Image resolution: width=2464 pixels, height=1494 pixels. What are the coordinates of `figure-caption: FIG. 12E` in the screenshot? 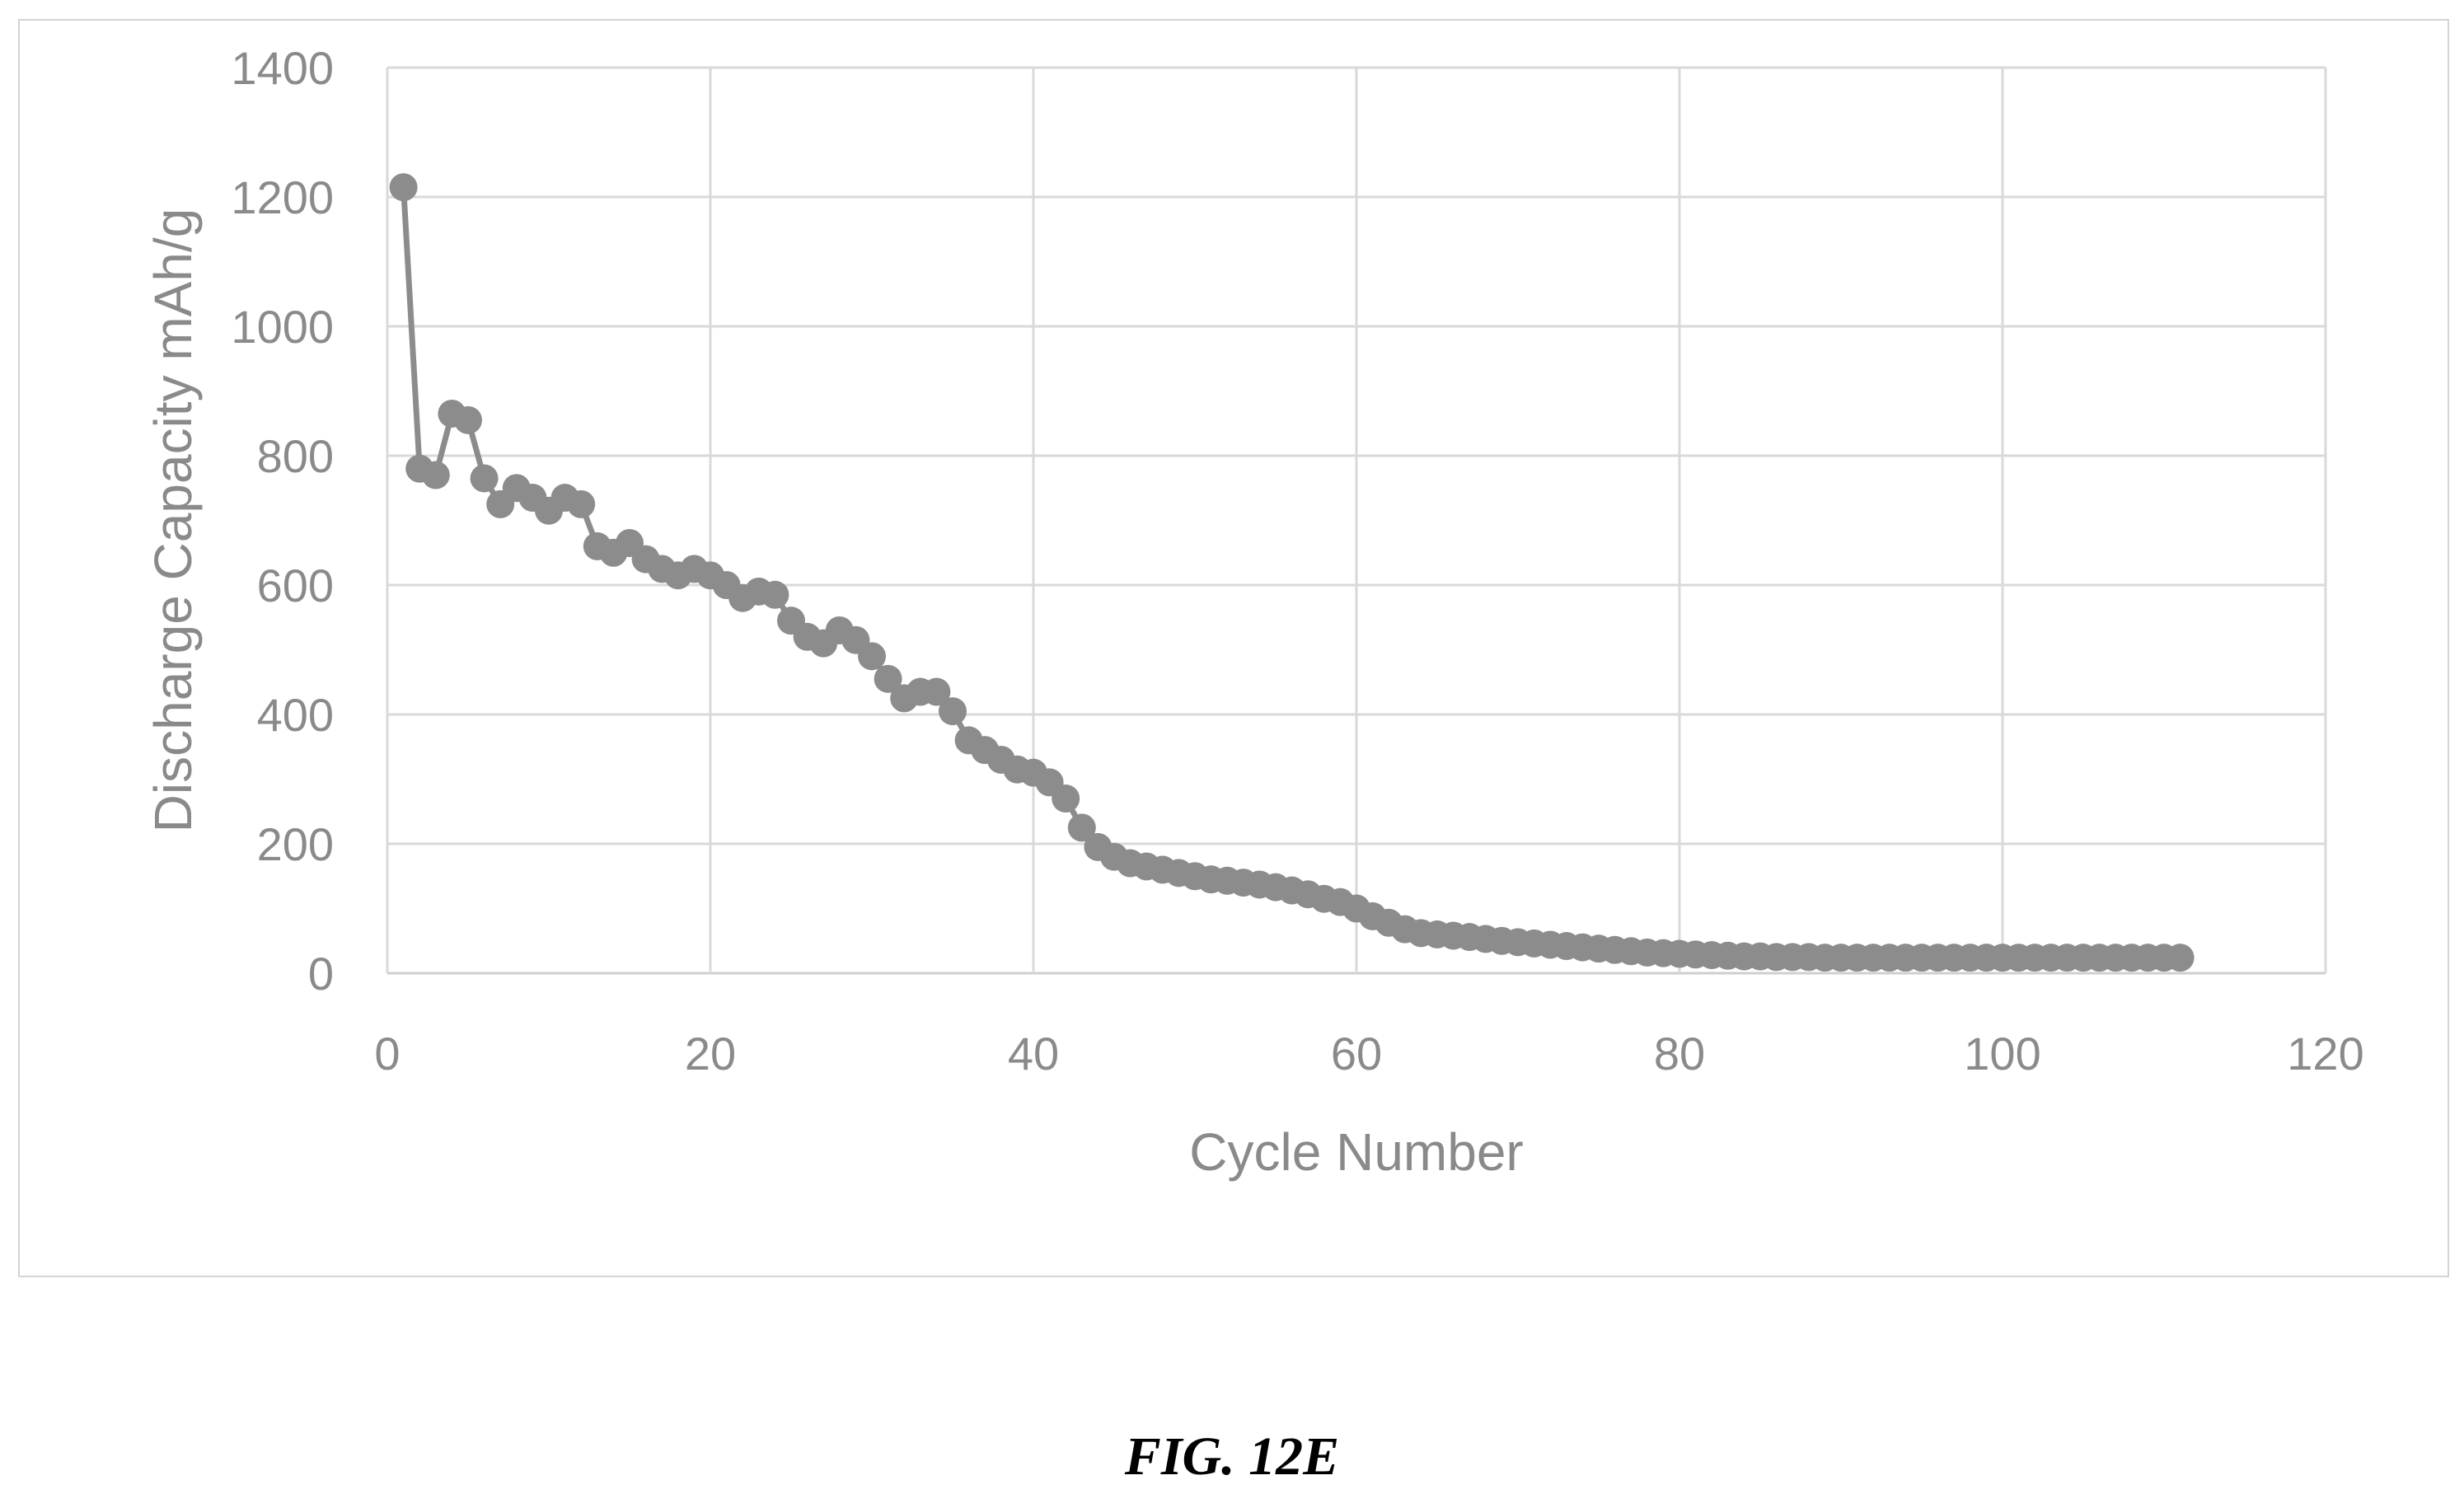 It's located at (1232, 1456).